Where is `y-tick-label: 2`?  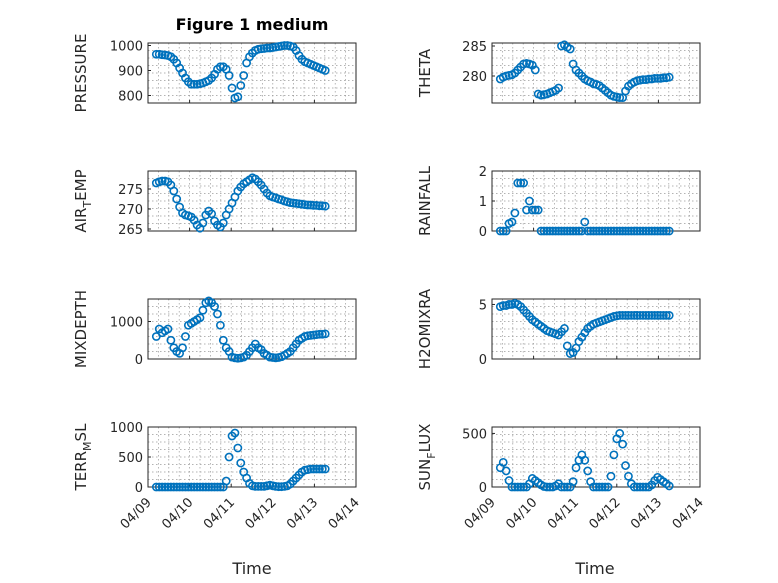
y-tick-label: 2 is located at coordinates (483, 172).